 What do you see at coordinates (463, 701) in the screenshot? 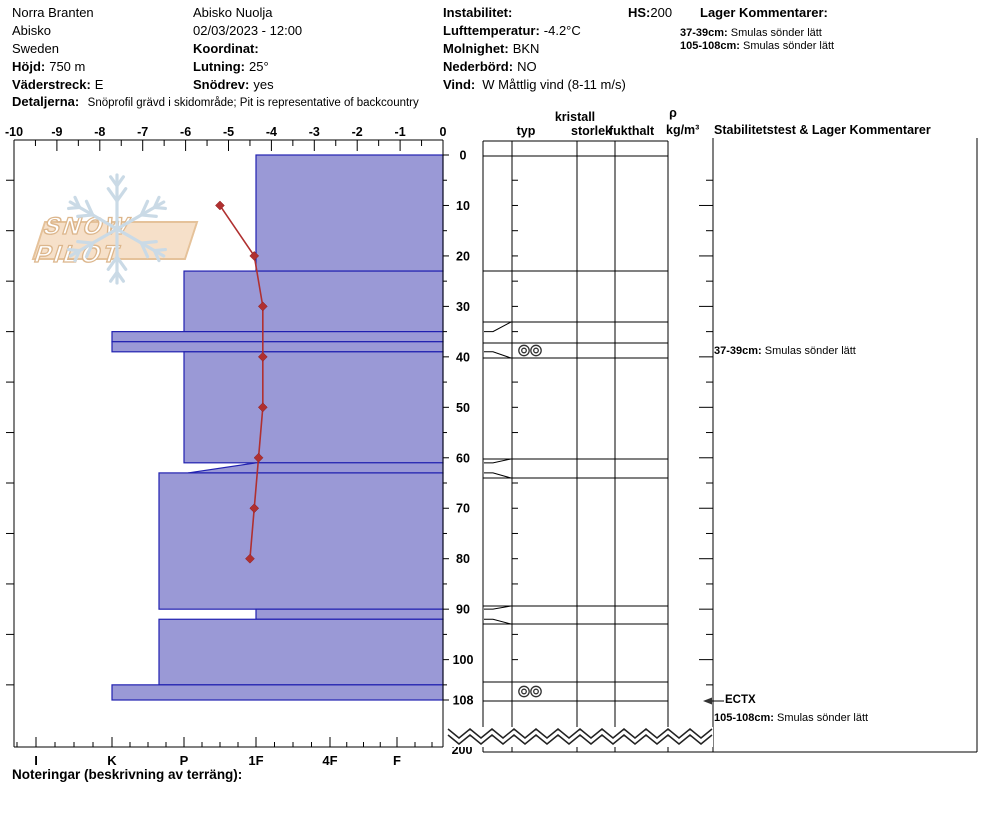
I see `depth-tick-label: 108` at bounding box center [463, 701].